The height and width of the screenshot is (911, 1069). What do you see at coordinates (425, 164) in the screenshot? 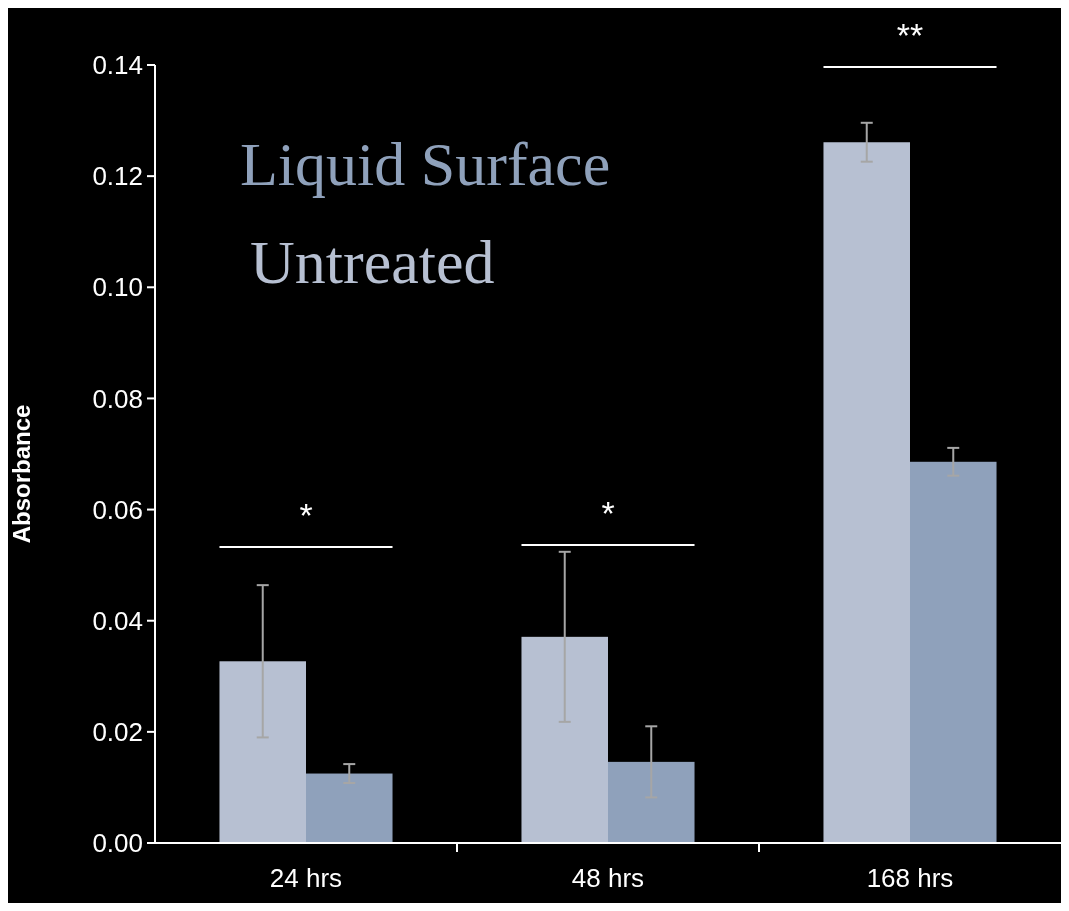
I see `text: Liquid Surface` at bounding box center [425, 164].